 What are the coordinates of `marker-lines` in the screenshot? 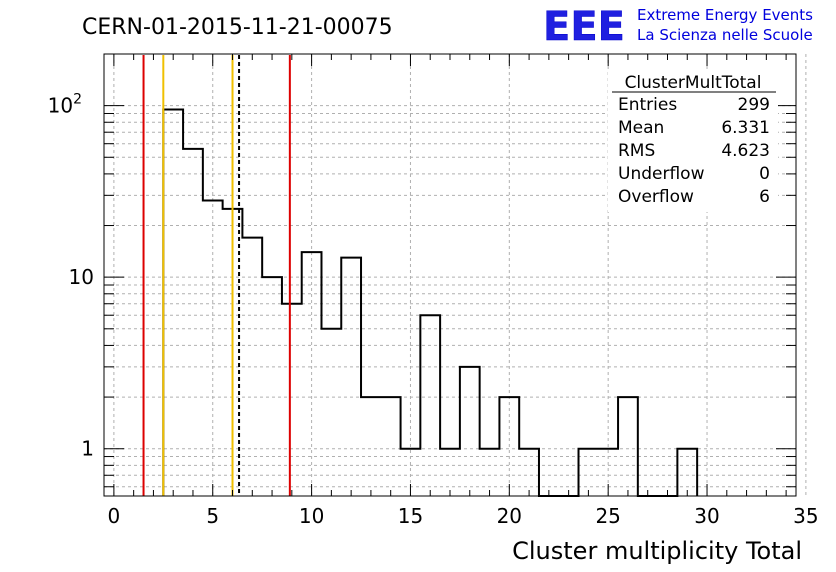 It's located at (216, 275).